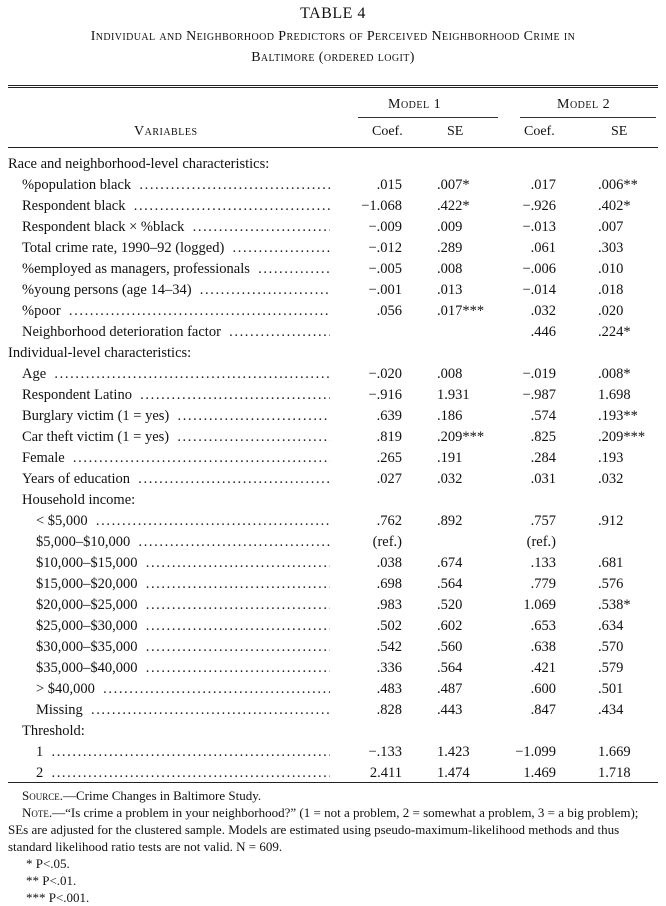 The height and width of the screenshot is (906, 666). What do you see at coordinates (622, 437) in the screenshot?
I see `model2-se-cell: .209***` at bounding box center [622, 437].